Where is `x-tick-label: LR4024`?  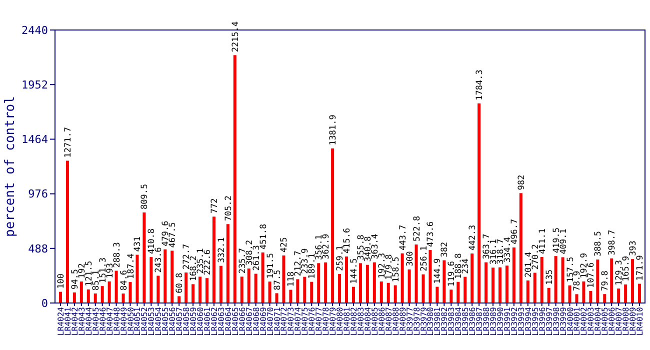 x-tick-label: LR4024 is located at coordinates (61, 321).